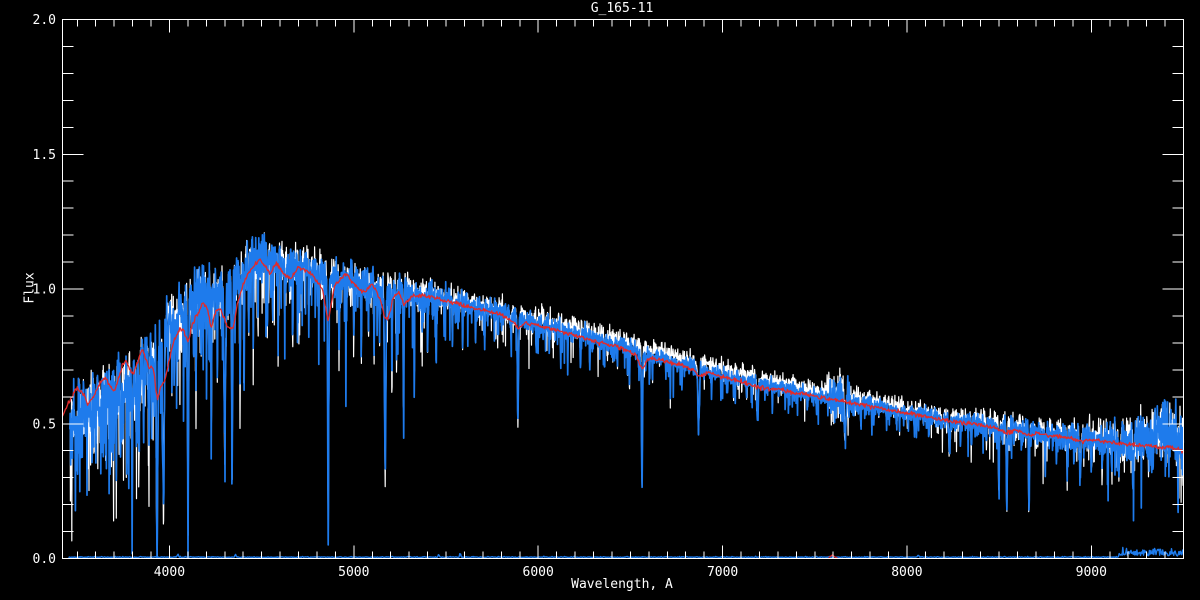 The width and height of the screenshot is (1200, 600). Describe the element at coordinates (44, 20) in the screenshot. I see `y-tick-label: 2.0` at that location.